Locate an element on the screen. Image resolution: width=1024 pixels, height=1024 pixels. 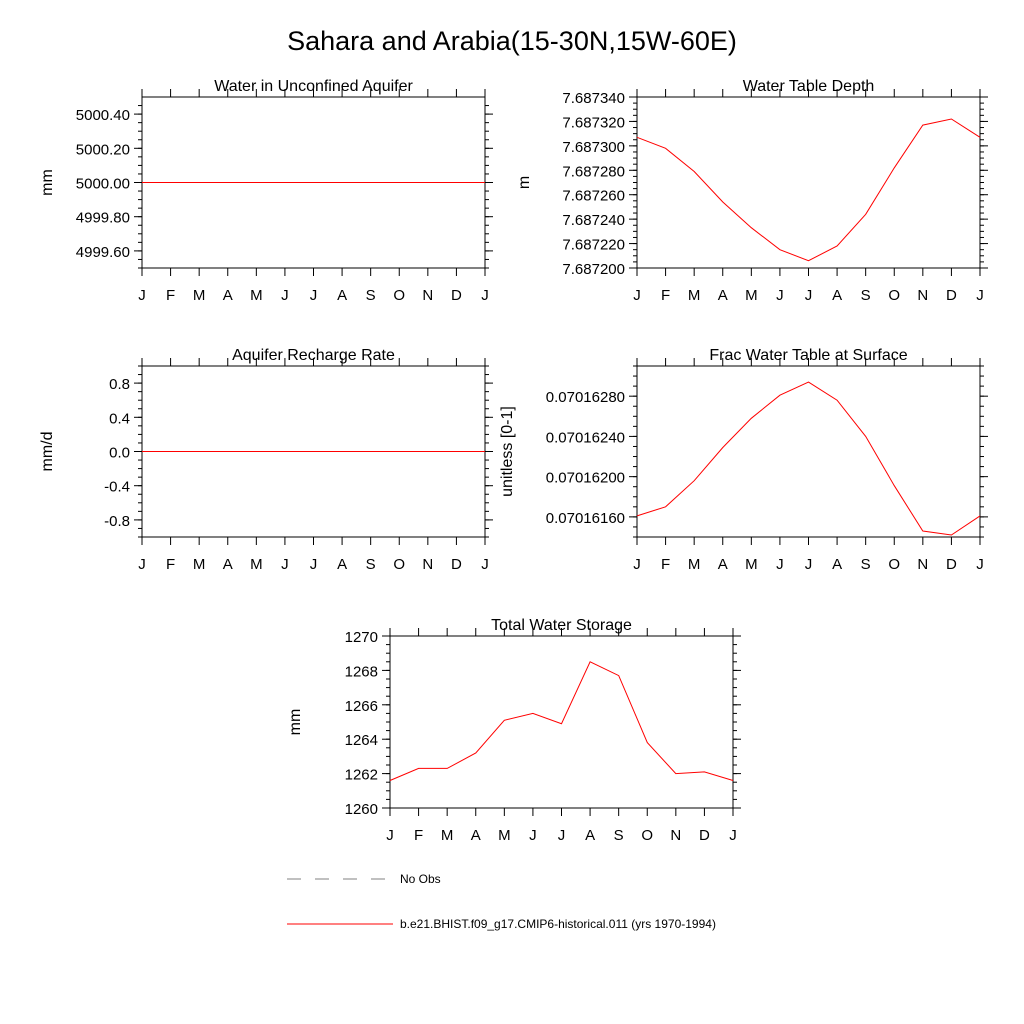
y-tick-label: 7.687220 is located at coordinates (593, 245).